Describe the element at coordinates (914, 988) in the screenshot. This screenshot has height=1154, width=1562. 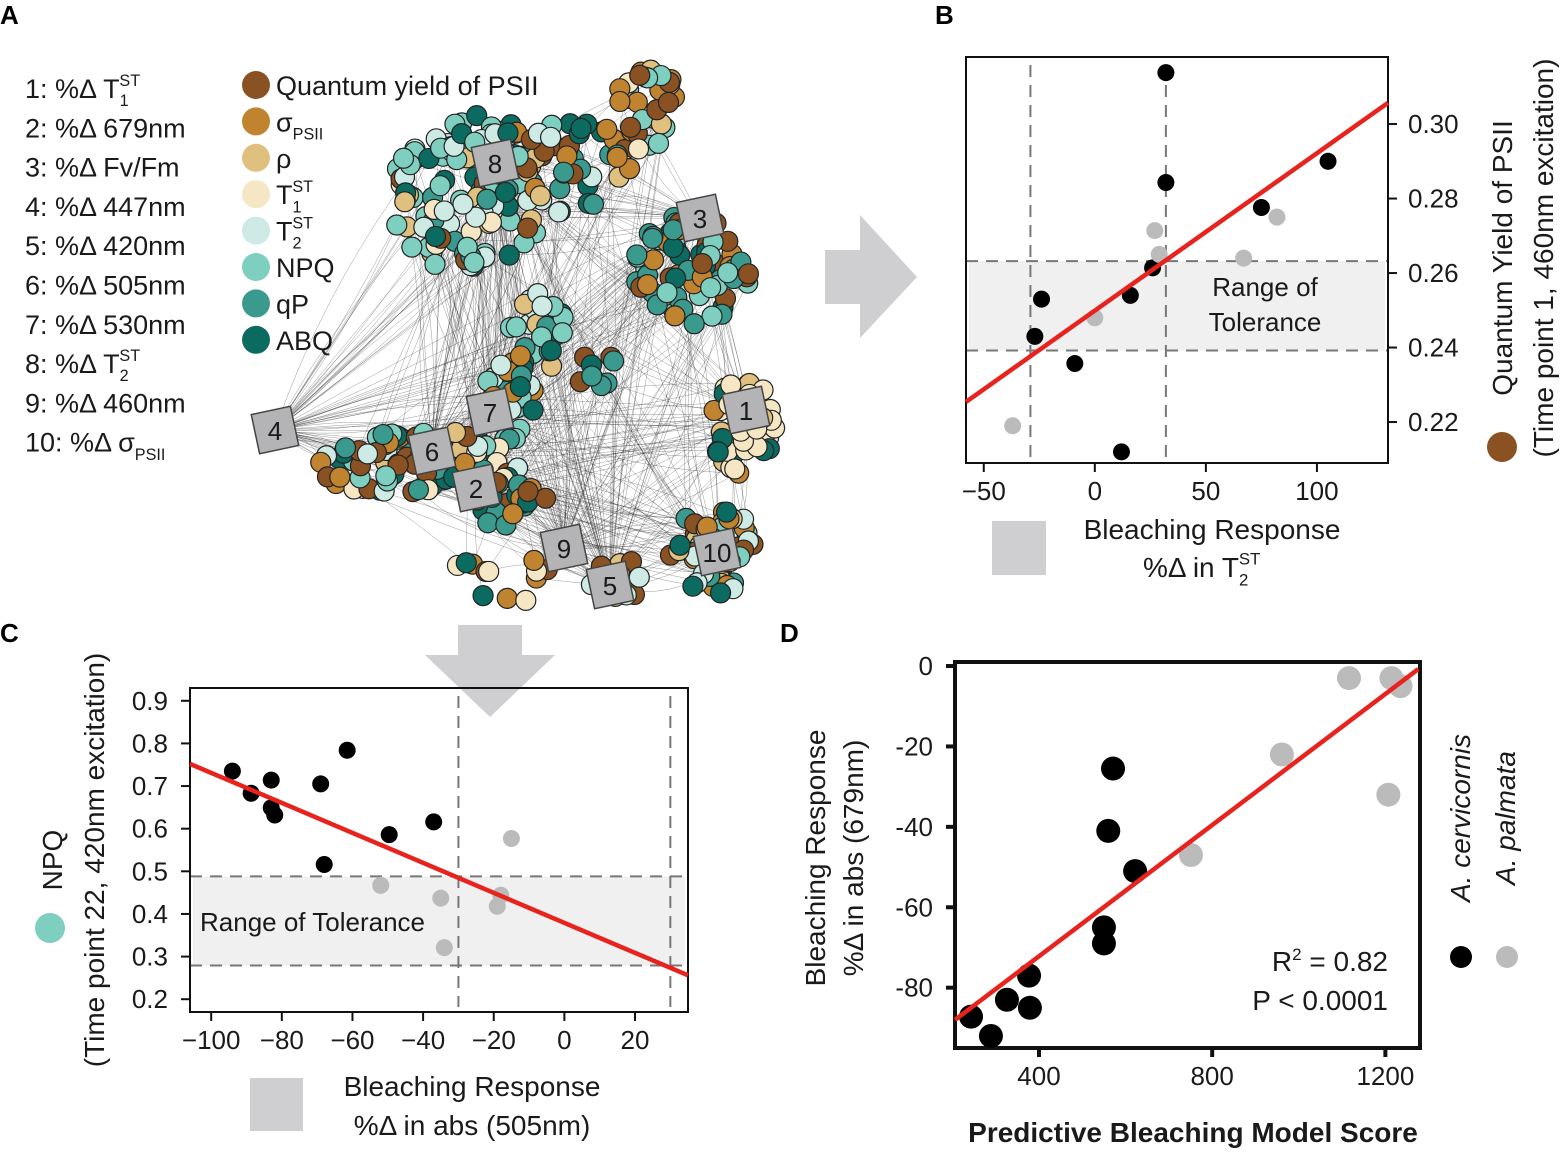
I see `y-tick-label: -80` at that location.